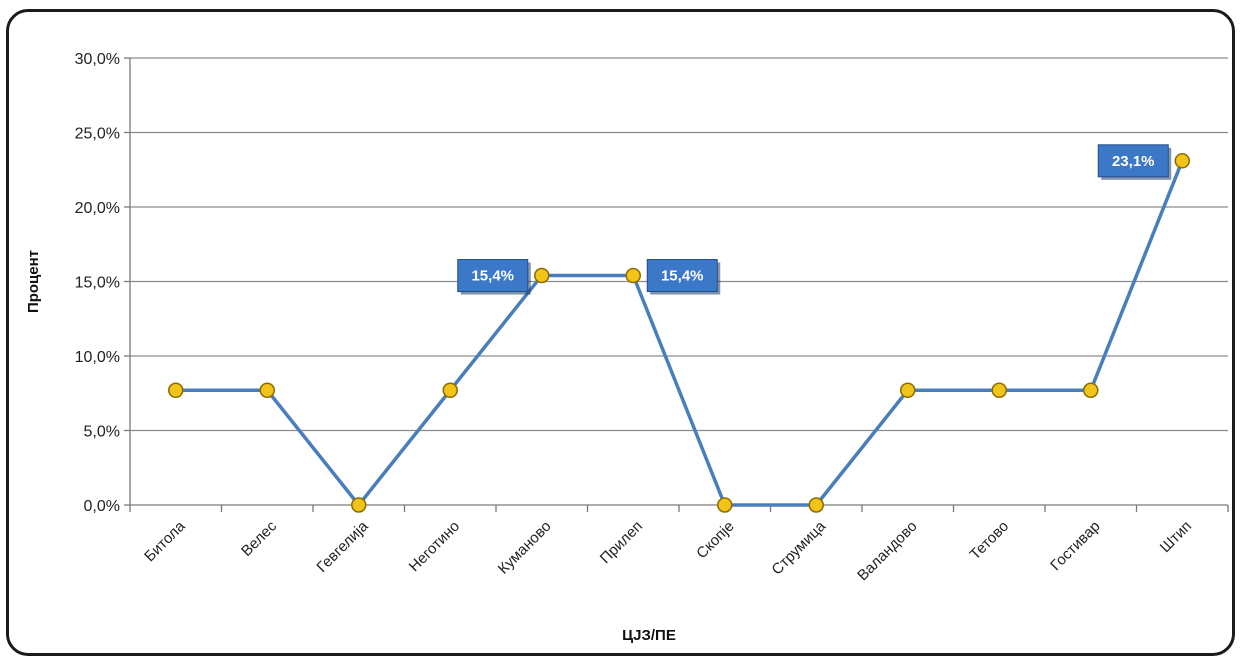 The image size is (1243, 664). What do you see at coordinates (621, 542) in the screenshot?
I see `x-tick-label: Прилеп` at bounding box center [621, 542].